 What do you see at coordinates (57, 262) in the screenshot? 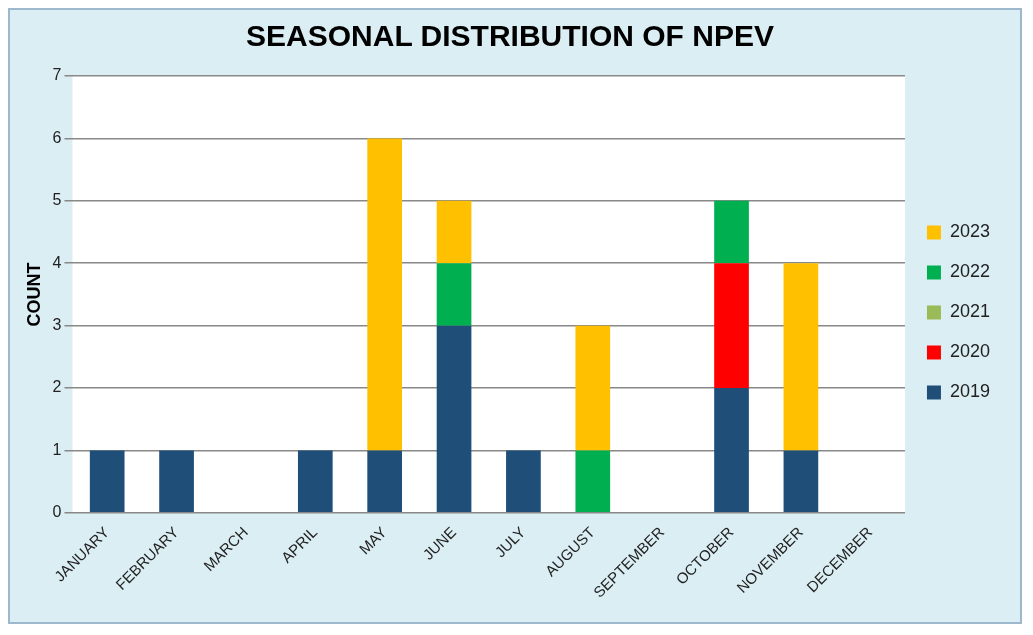
I see `y-tick-label: 4` at bounding box center [57, 262].